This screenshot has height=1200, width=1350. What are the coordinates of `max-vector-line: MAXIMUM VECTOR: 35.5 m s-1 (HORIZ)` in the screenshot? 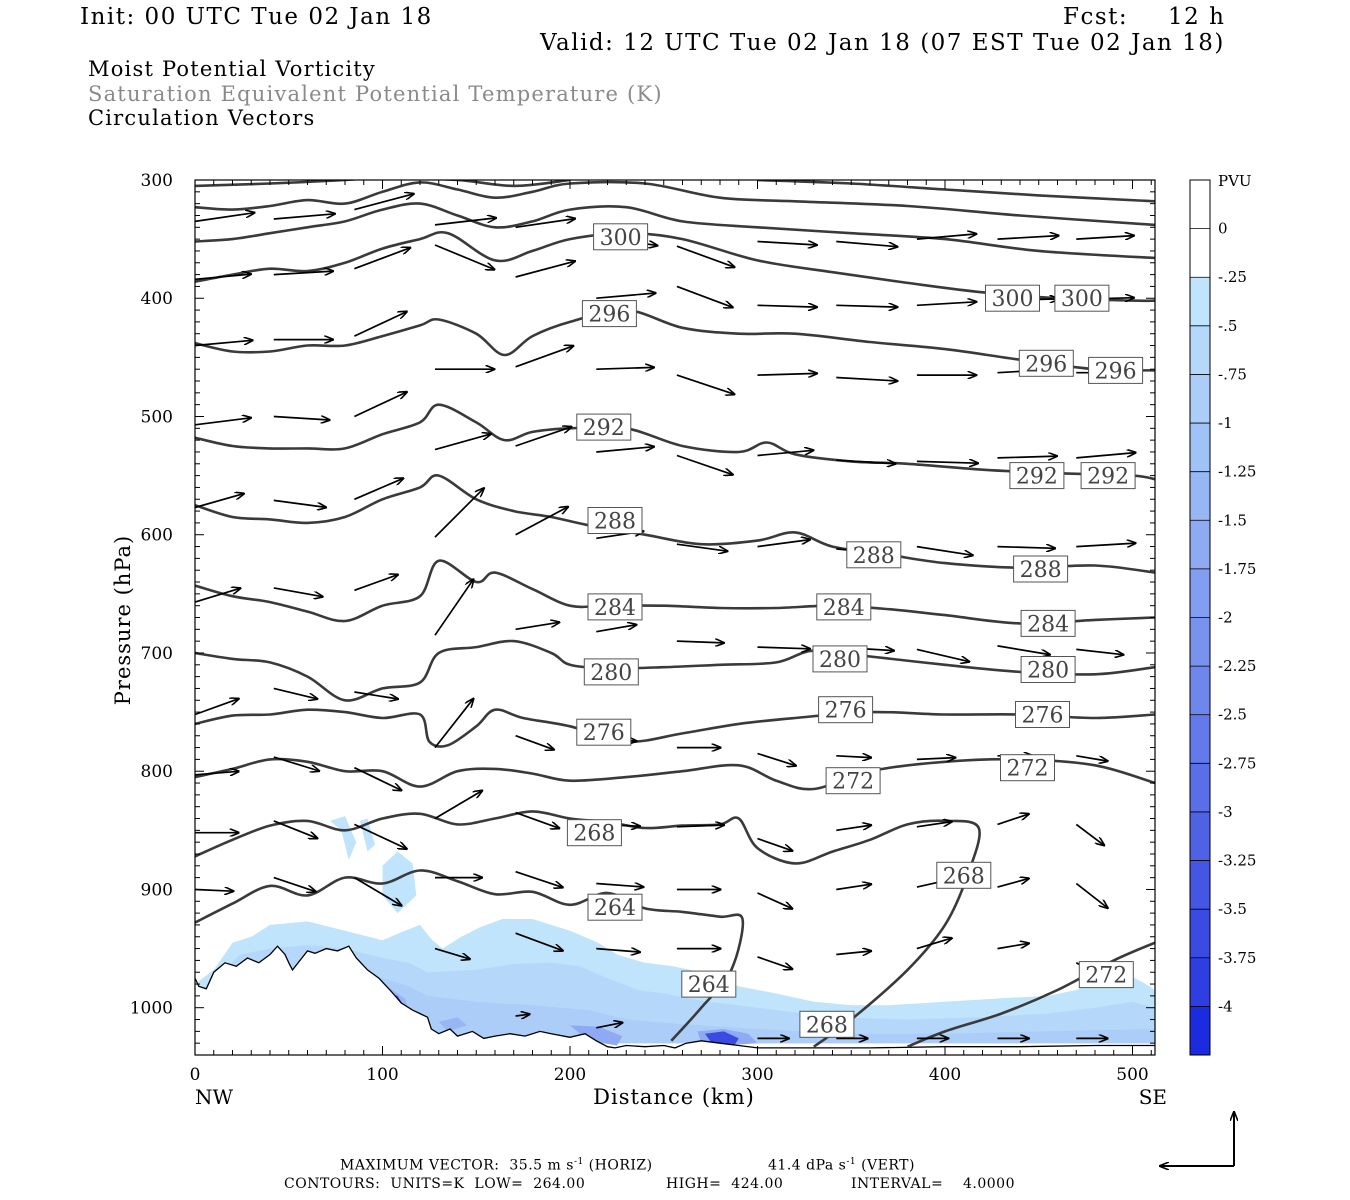 It's located at (496, 1165).